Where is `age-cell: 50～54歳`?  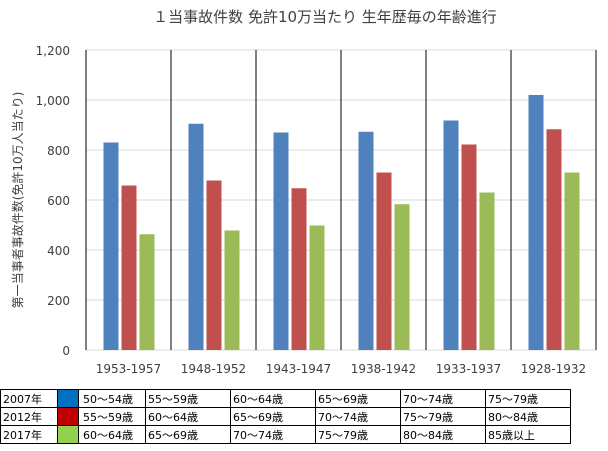
age-cell: 50～54歳 is located at coordinates (112, 398).